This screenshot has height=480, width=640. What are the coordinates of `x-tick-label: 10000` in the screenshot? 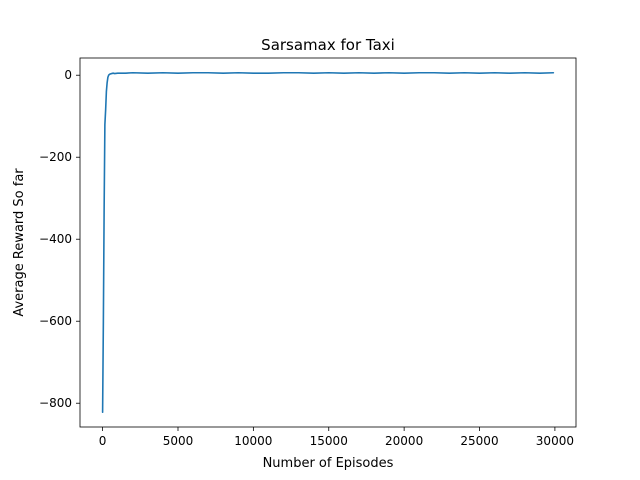 It's located at (253, 441).